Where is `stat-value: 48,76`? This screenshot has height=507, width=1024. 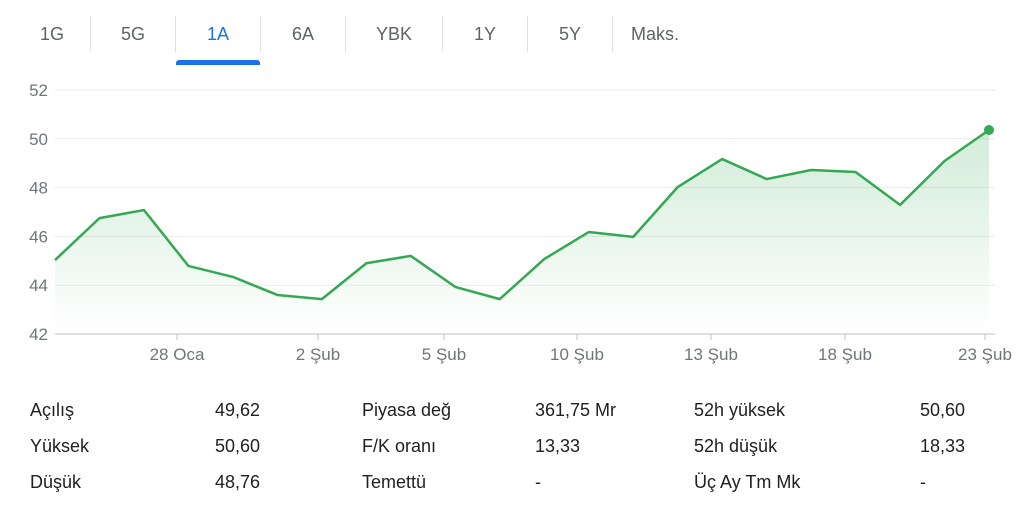
stat-value: 48,76 is located at coordinates (238, 482).